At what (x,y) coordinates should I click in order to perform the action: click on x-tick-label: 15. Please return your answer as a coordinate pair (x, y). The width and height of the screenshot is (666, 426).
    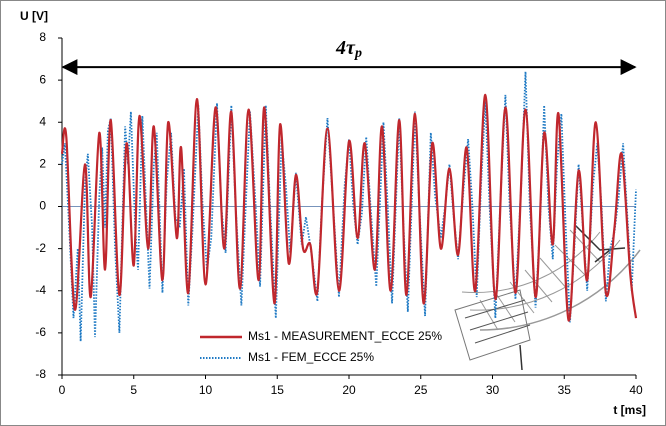
    Looking at the image, I should click on (278, 390).